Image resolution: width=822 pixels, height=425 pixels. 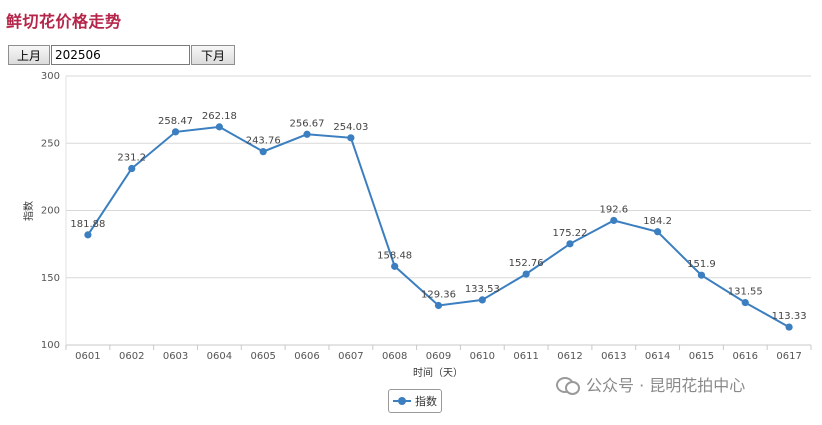 What do you see at coordinates (219, 356) in the screenshot?
I see `x-tick-label: 0604` at bounding box center [219, 356].